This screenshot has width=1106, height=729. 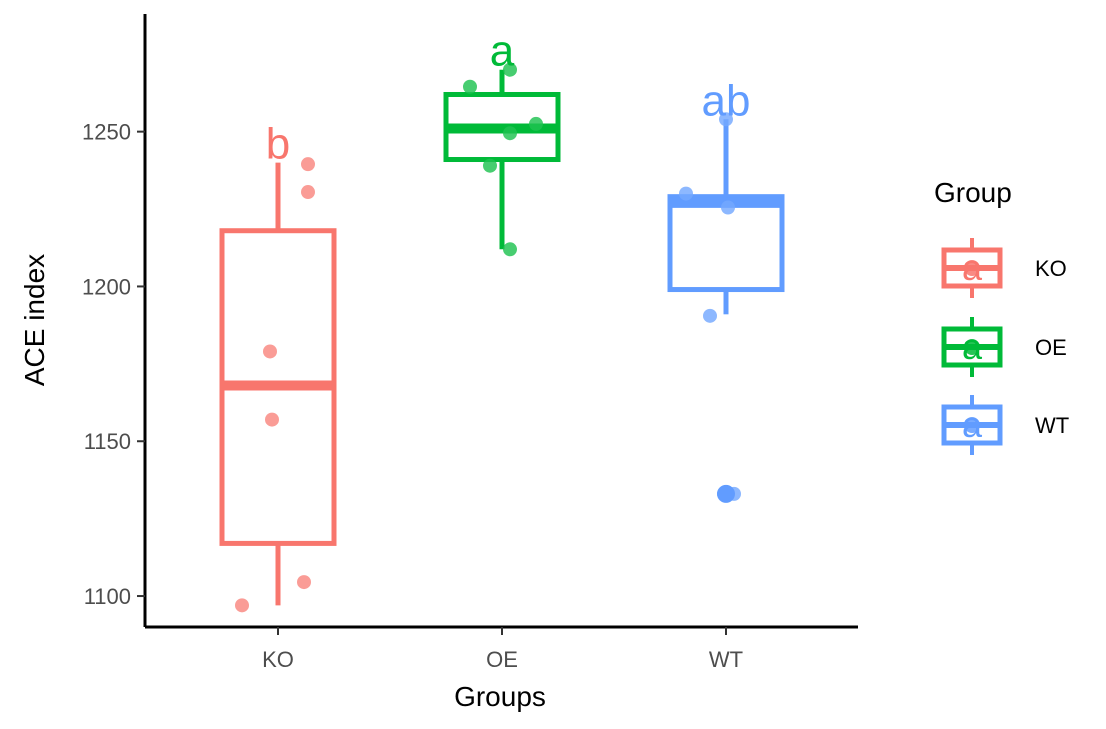 I want to click on legend-item-oe: a OE, so click(x=1004, y=347).